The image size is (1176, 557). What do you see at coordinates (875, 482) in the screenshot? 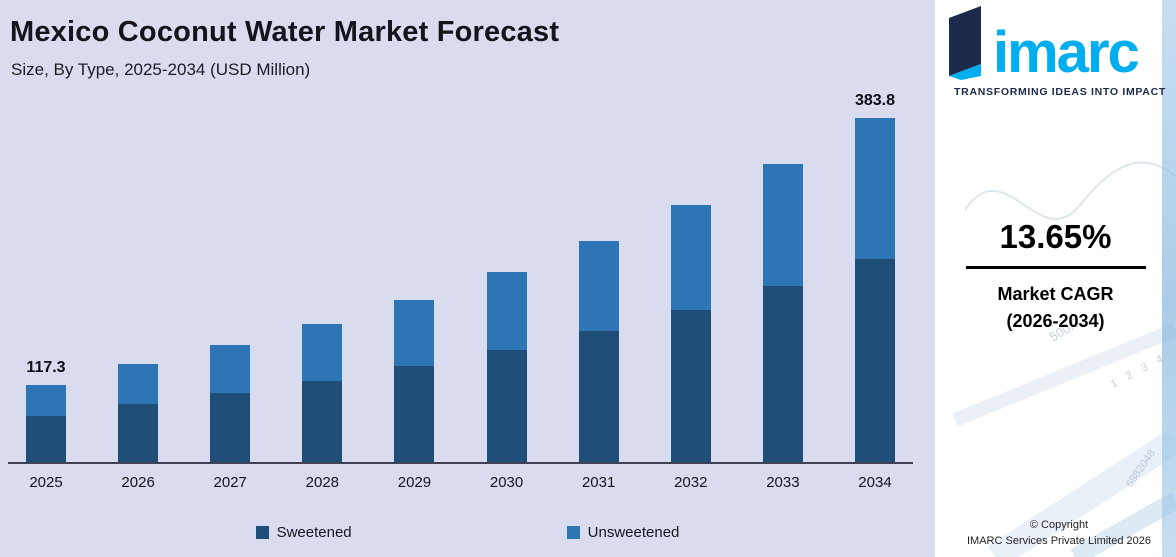
I see `x-axis-label-2034: 2034` at bounding box center [875, 482].